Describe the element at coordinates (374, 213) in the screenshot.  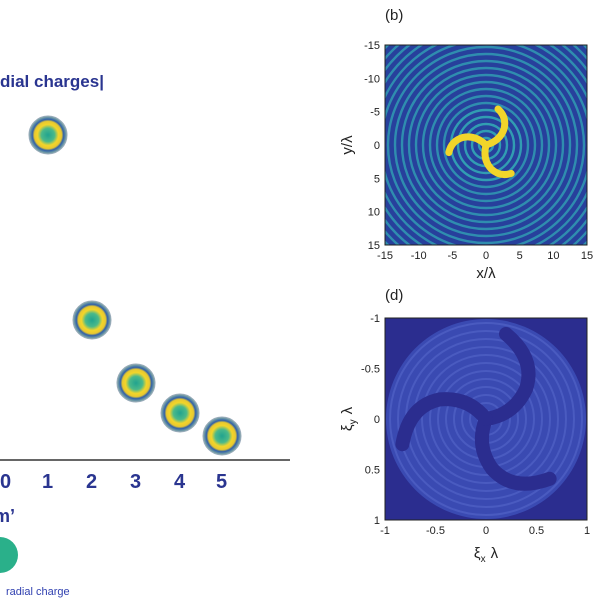
I see `y-tick-label: 10` at that location.